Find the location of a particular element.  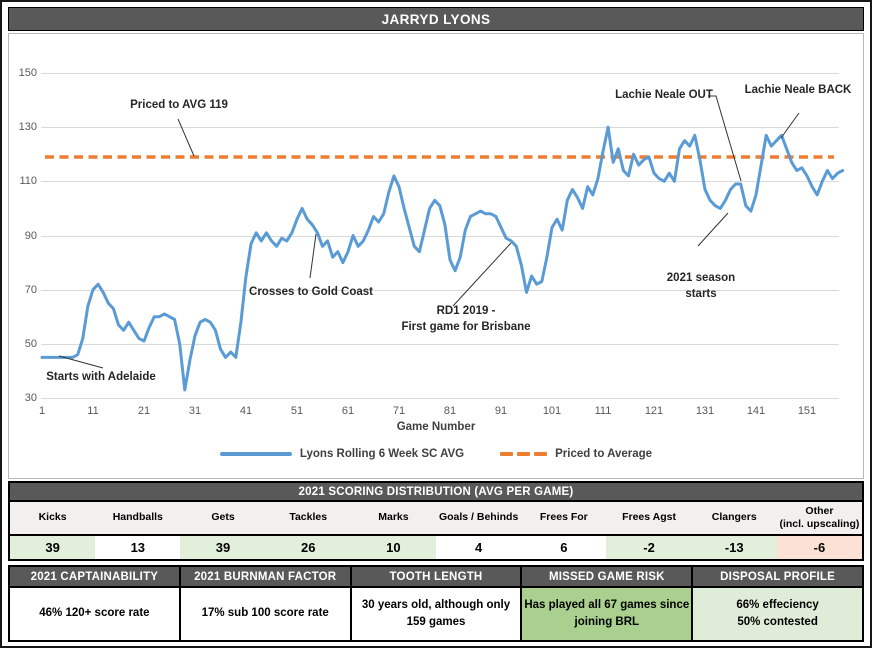

scoring-col-header-0: Kicks is located at coordinates (52, 517).